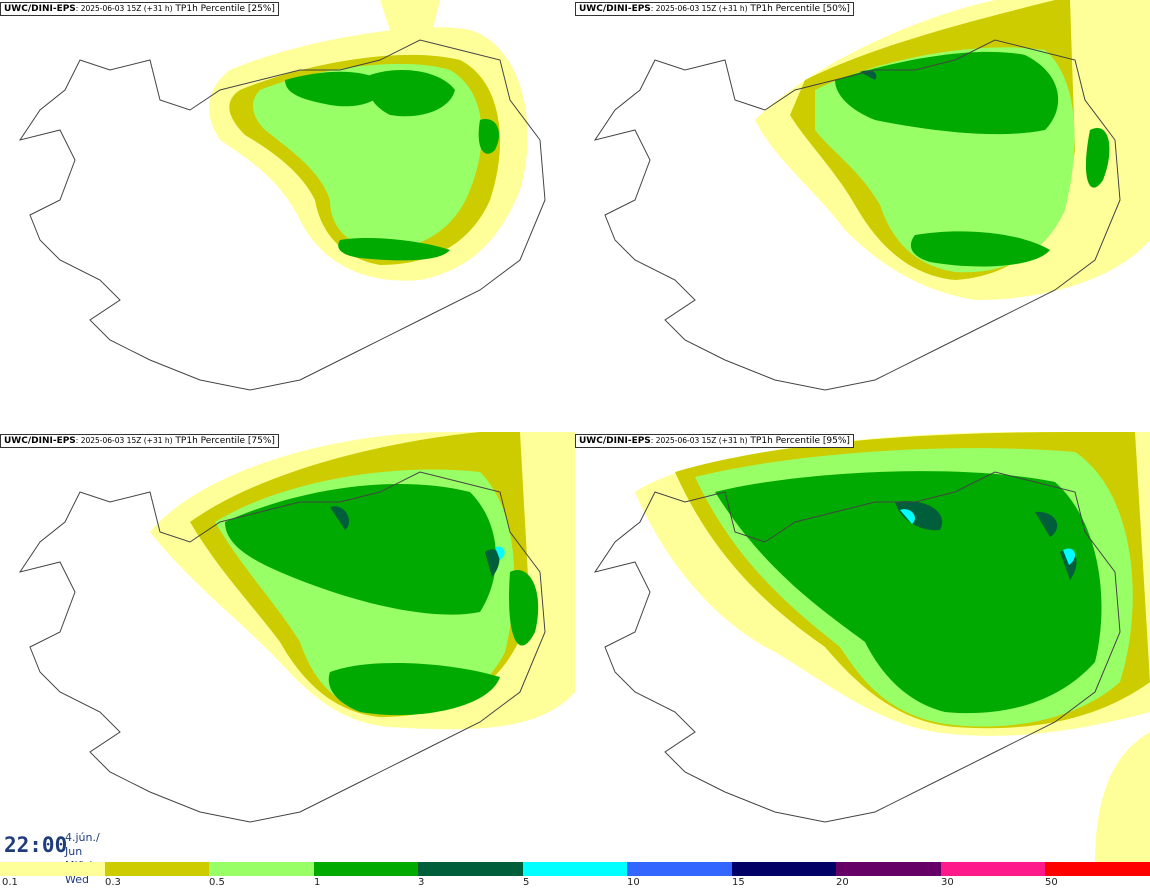  Describe the element at coordinates (947, 882) in the screenshot. I see `legend-tick-label: 30` at that location.